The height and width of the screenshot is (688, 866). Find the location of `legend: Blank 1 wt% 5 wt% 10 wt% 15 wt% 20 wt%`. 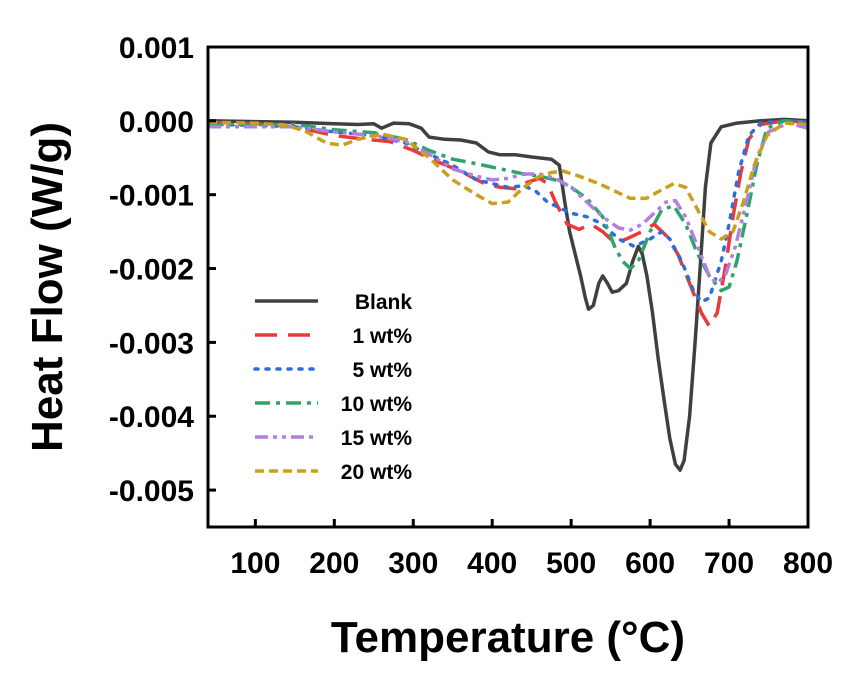

legend: Blank 1 wt% 5 wt% 10 wt% 15 wt% 20 wt% is located at coordinates (333, 387).